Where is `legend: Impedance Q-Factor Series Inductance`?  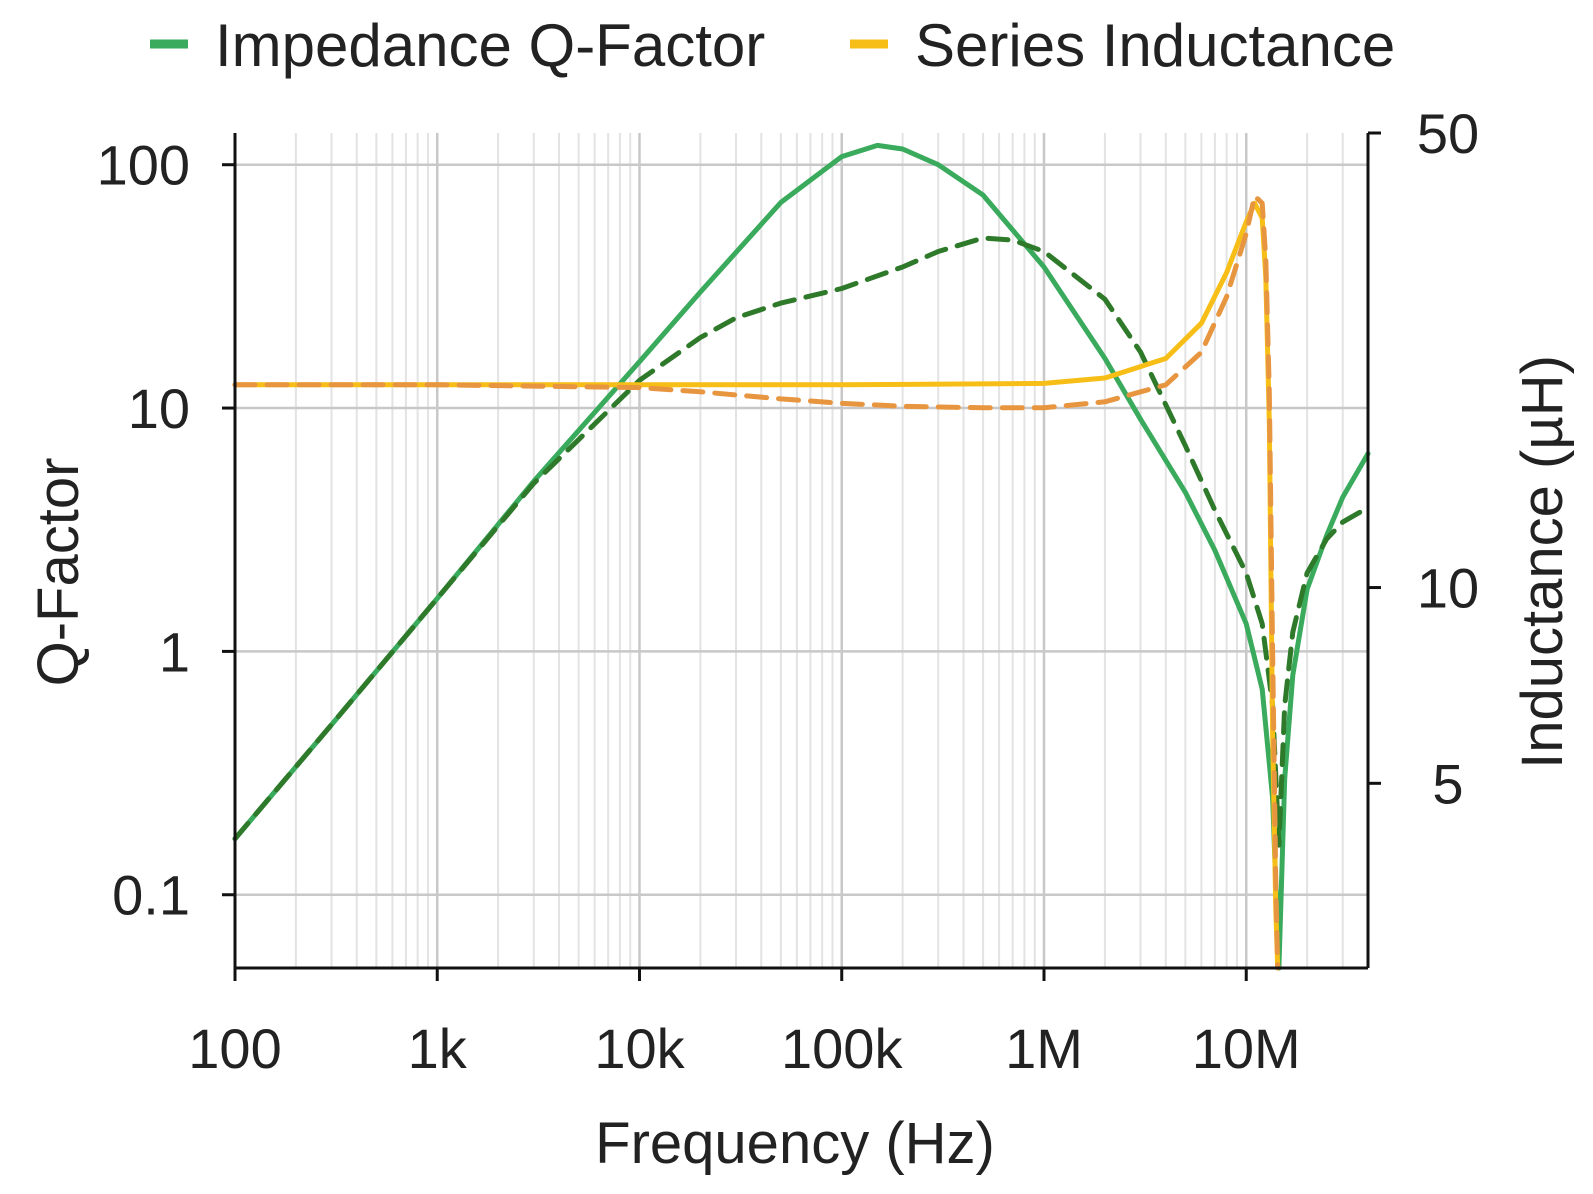
legend: Impedance Q-Factor Series Inductance is located at coordinates (772, 45).